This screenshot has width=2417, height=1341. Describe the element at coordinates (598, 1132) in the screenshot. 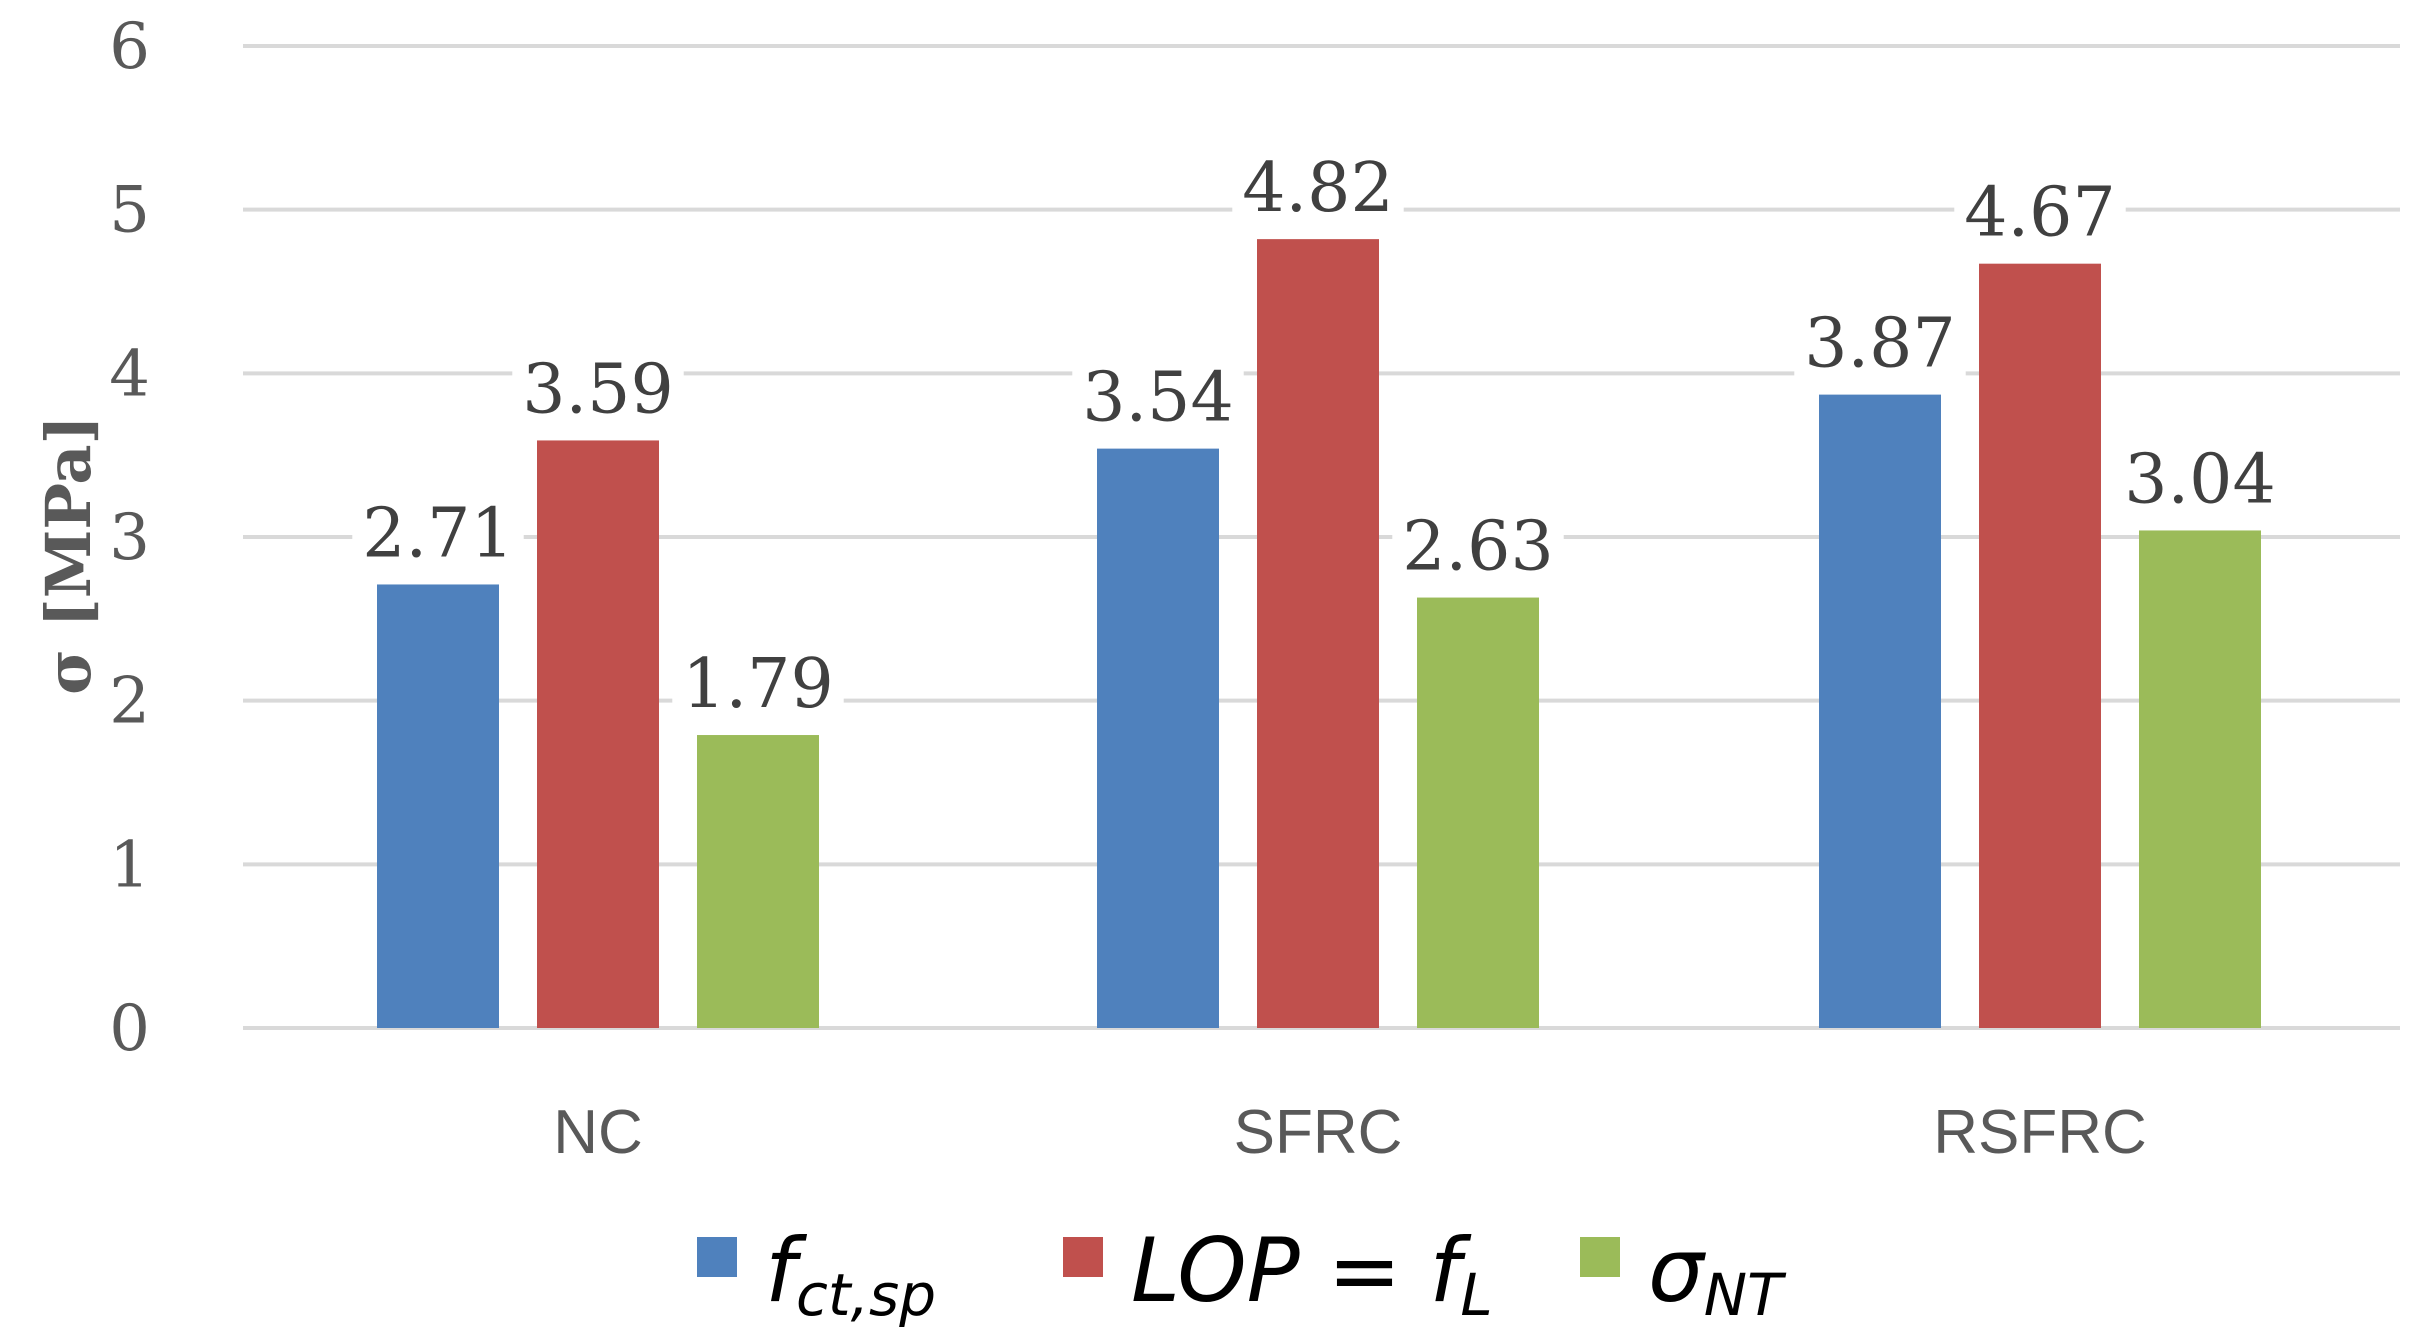

I see `x-tick-label-nc: NC` at that location.